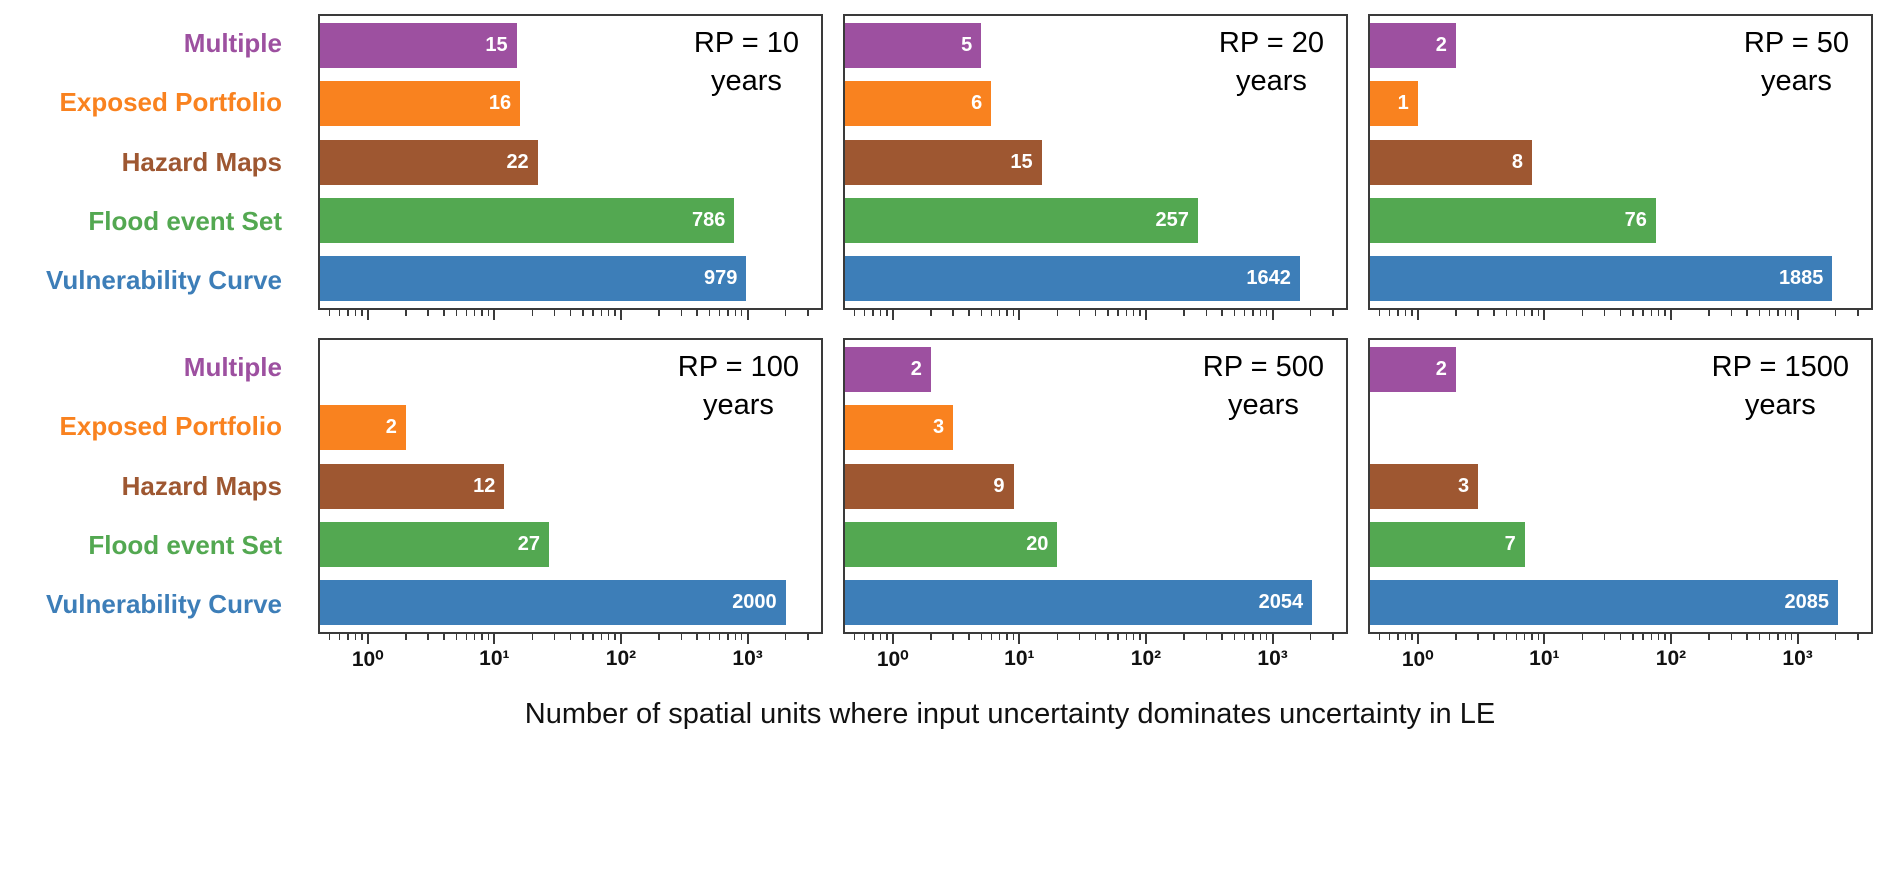  I want to click on bar-vulnerability-curve: 2054, so click(1079, 603).